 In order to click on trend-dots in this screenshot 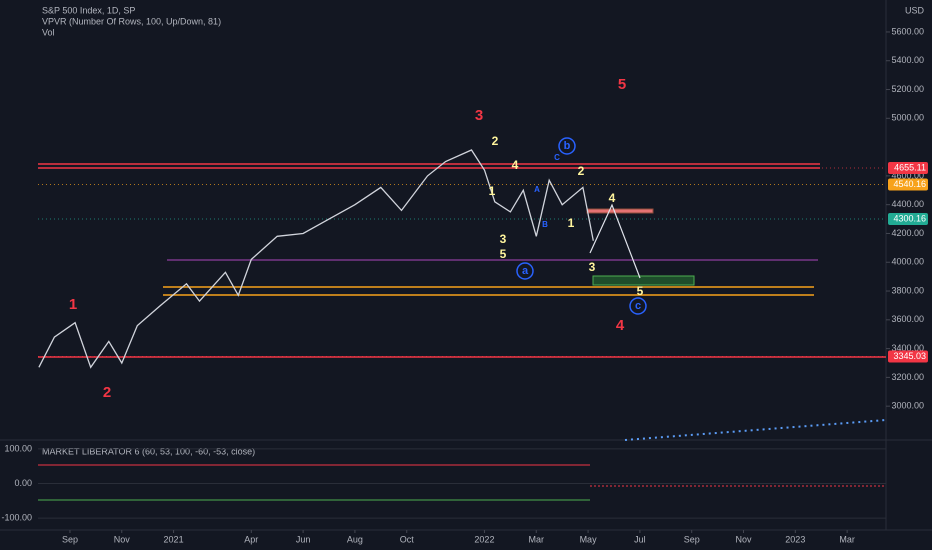, I will do `click(755, 430)`.